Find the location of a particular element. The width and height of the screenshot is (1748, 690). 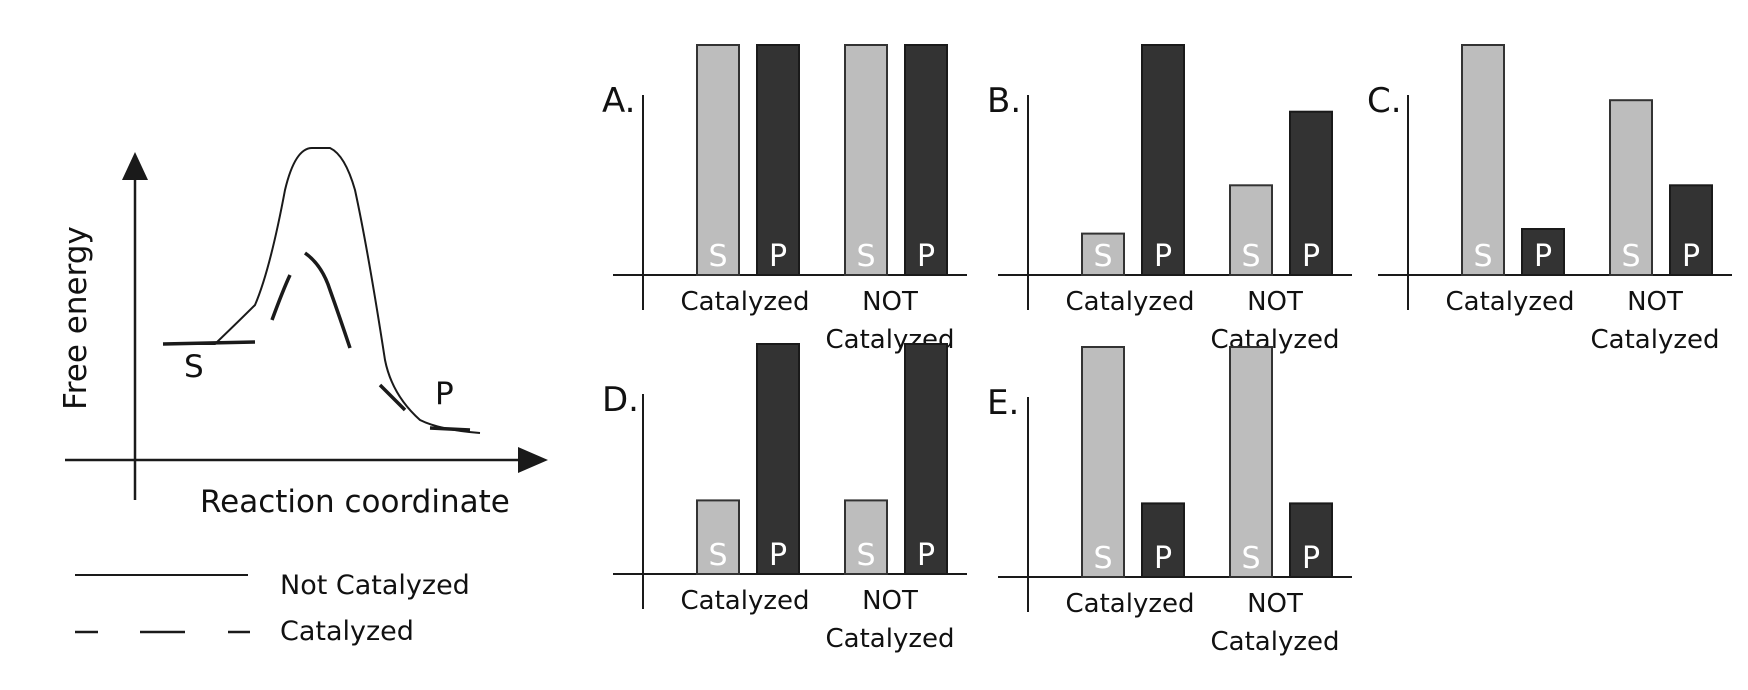

y-axis-arrowhead is located at coordinates (135, 166).